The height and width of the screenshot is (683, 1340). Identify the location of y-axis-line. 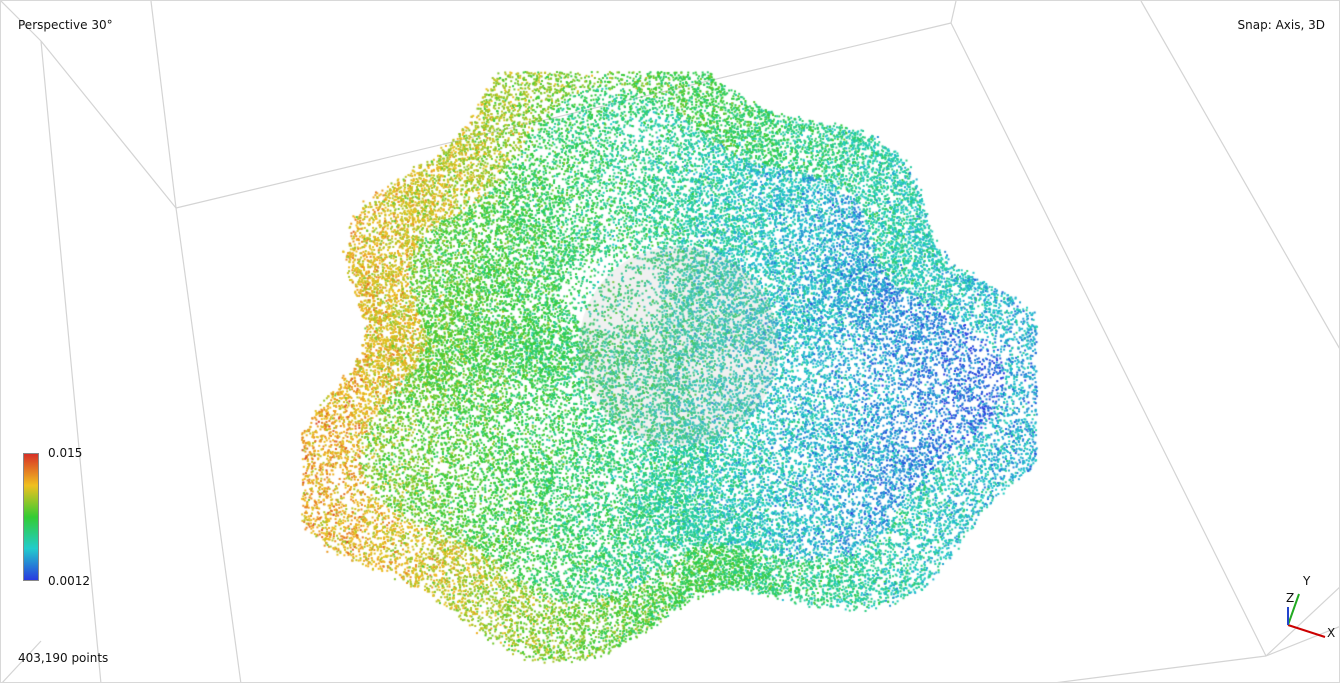
(1293, 609).